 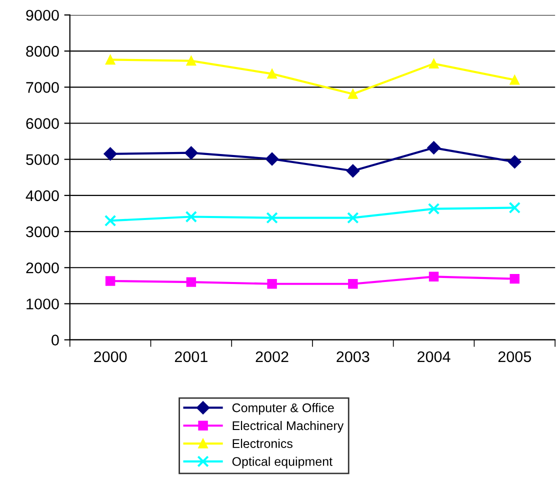 I want to click on y-tick-label: 2000, so click(x=42, y=268).